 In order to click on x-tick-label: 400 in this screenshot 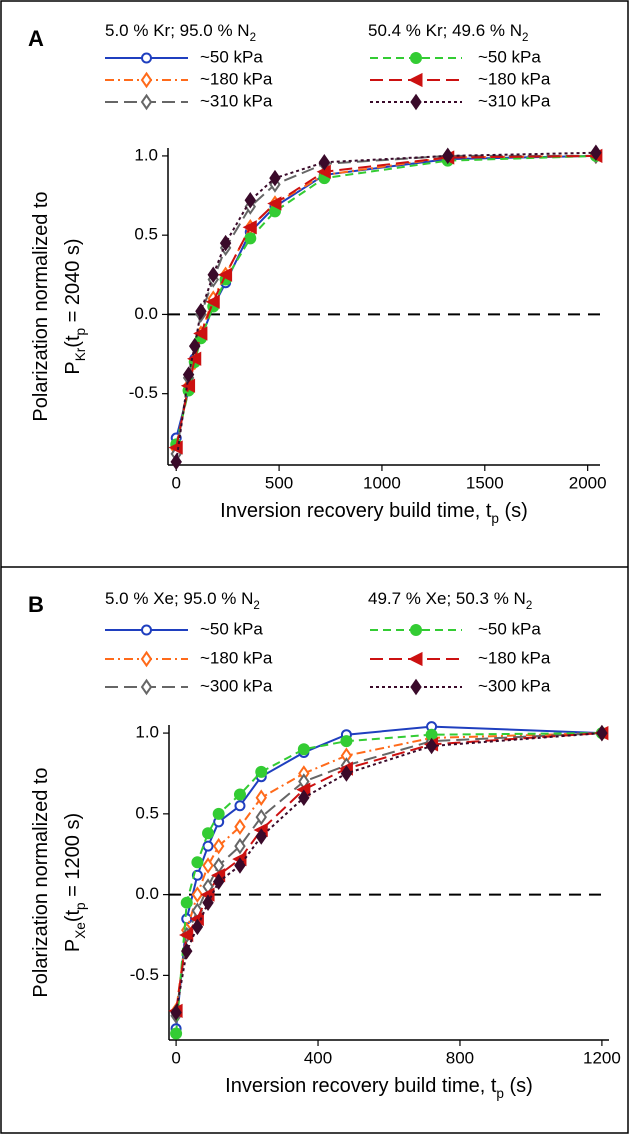, I will do `click(318, 1057)`.